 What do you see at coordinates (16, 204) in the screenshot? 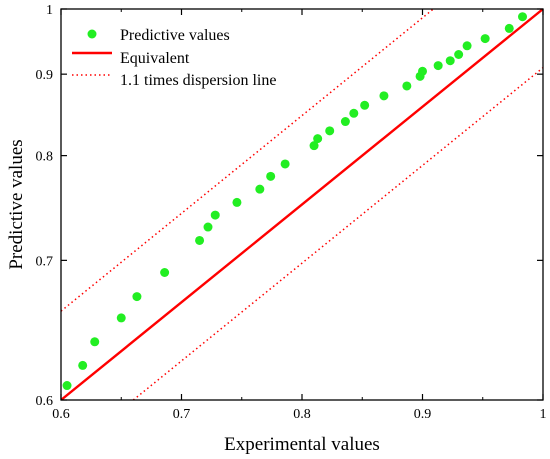
I see `y-axis-title: Predictive values` at bounding box center [16, 204].